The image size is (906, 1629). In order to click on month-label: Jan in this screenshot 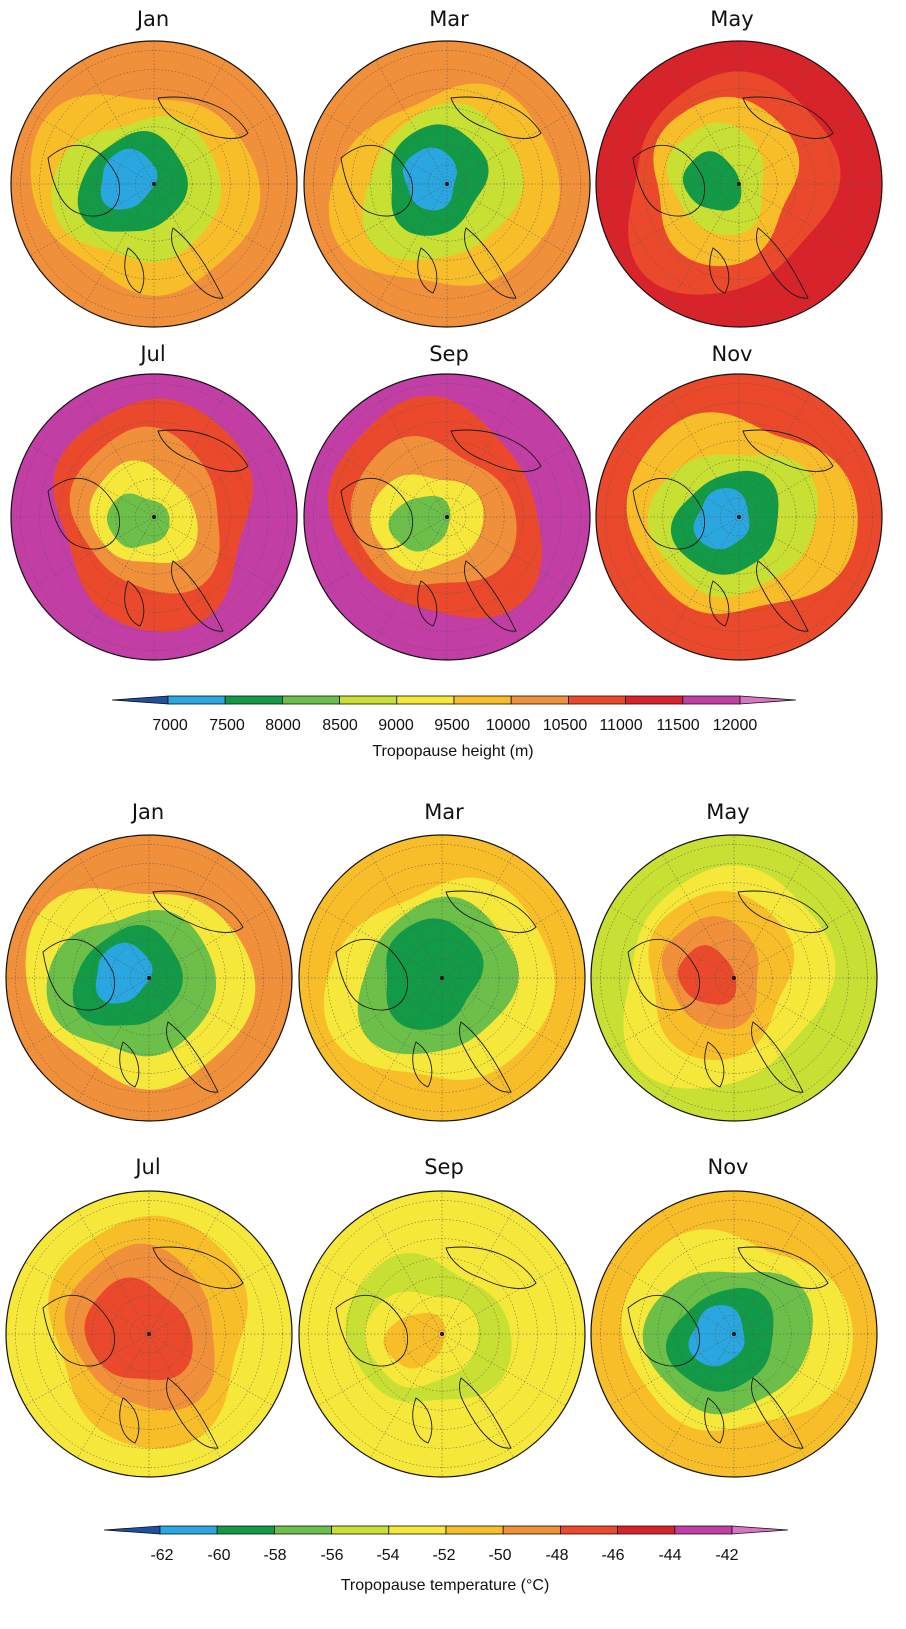, I will do `click(153, 19)`.